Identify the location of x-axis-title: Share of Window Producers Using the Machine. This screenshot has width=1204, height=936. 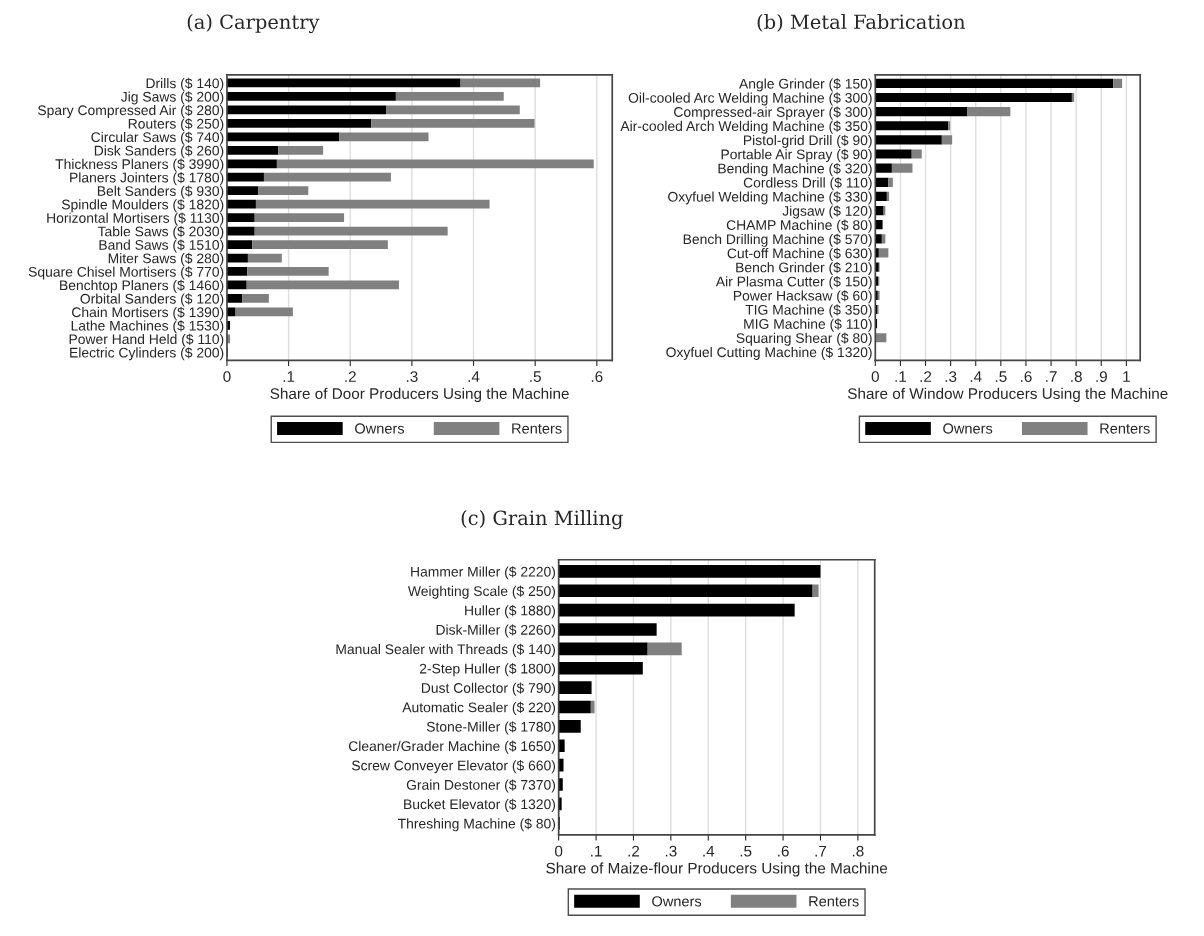
(1007, 395).